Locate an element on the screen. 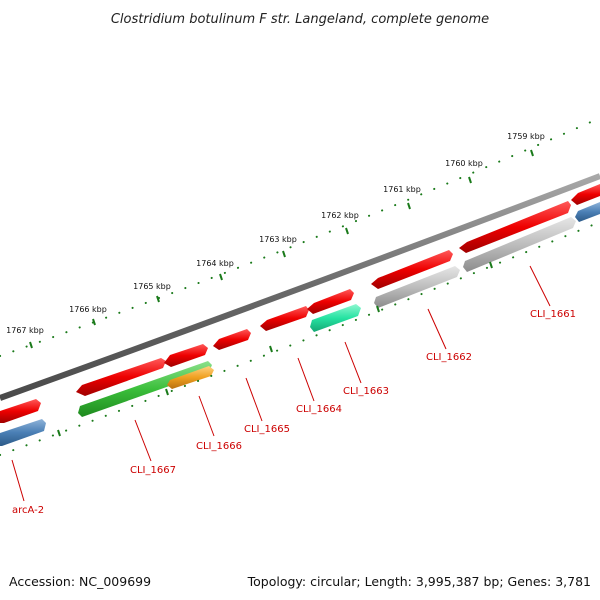 This screenshot has height=600, width=600. tick-label-1760: 1760 kbp is located at coordinates (464, 163).